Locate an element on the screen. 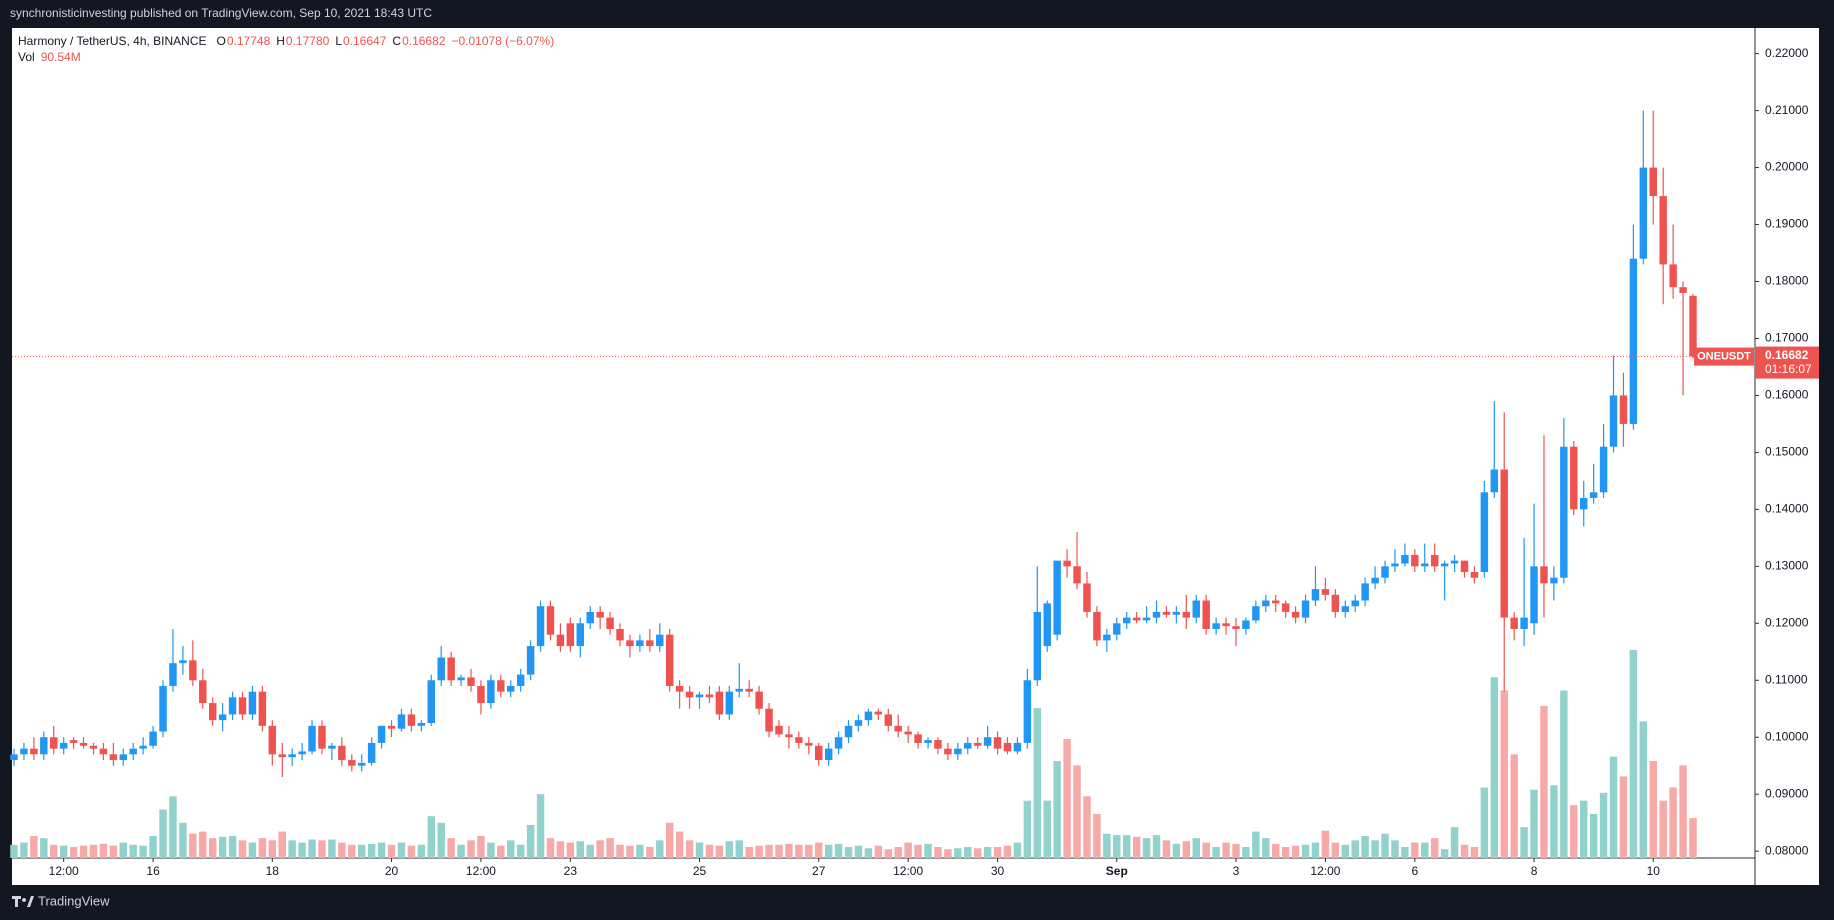 This screenshot has height=920, width=1834. legend-key: L is located at coordinates (338, 41).